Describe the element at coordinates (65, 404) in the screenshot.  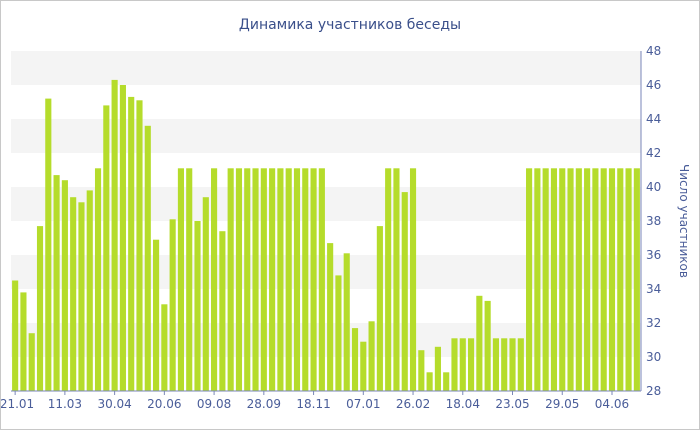
I see `x-tick-label: 11.03` at that location.